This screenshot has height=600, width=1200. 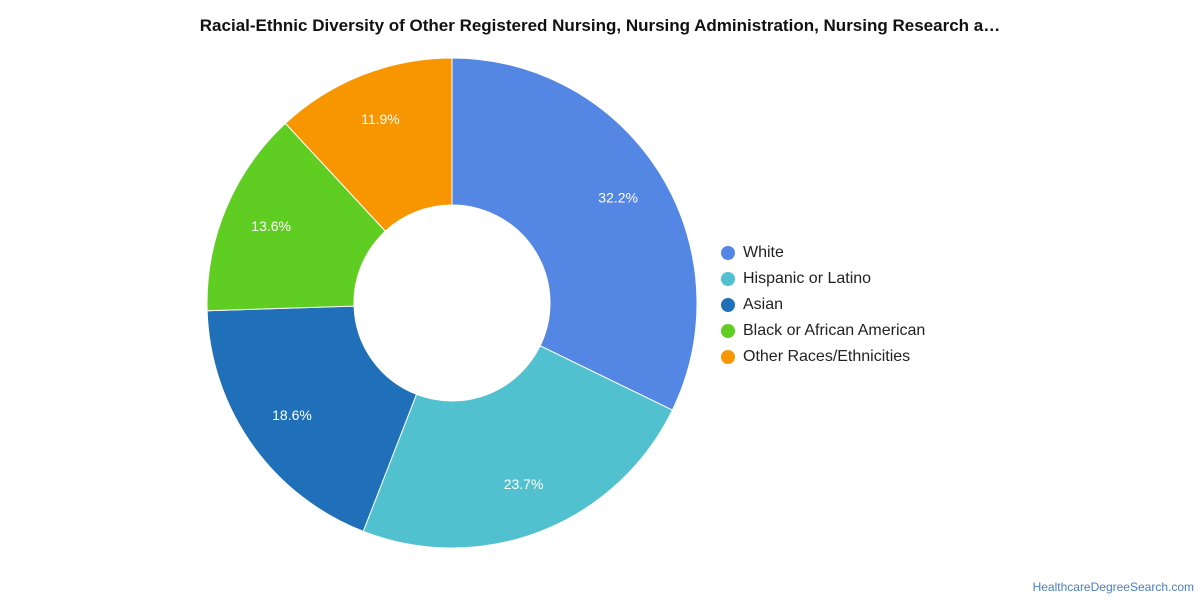 What do you see at coordinates (574, 234) in the screenshot?
I see `slice-white` at bounding box center [574, 234].